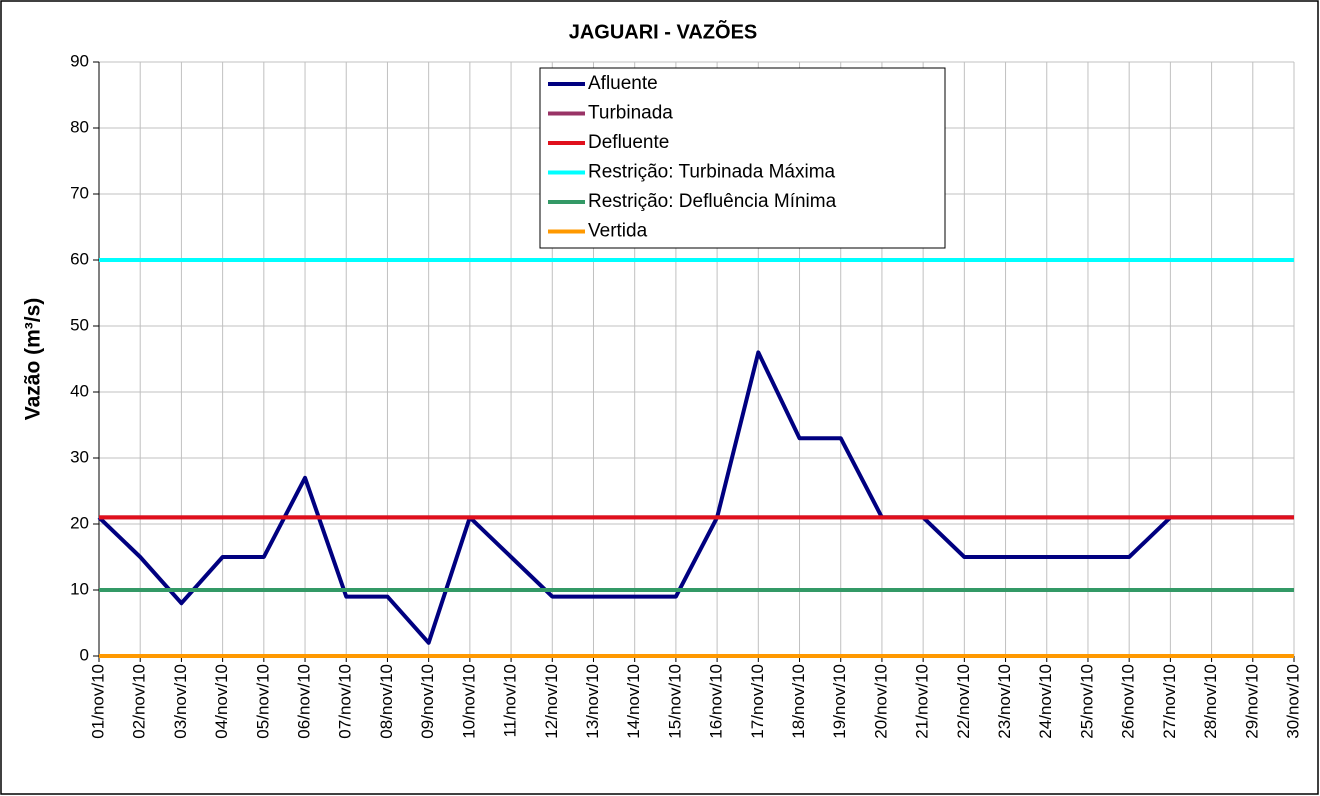 Image resolution: width=1320 pixels, height=796 pixels. Describe the element at coordinates (79, 522) in the screenshot. I see `y-tick-label: 20` at that location.